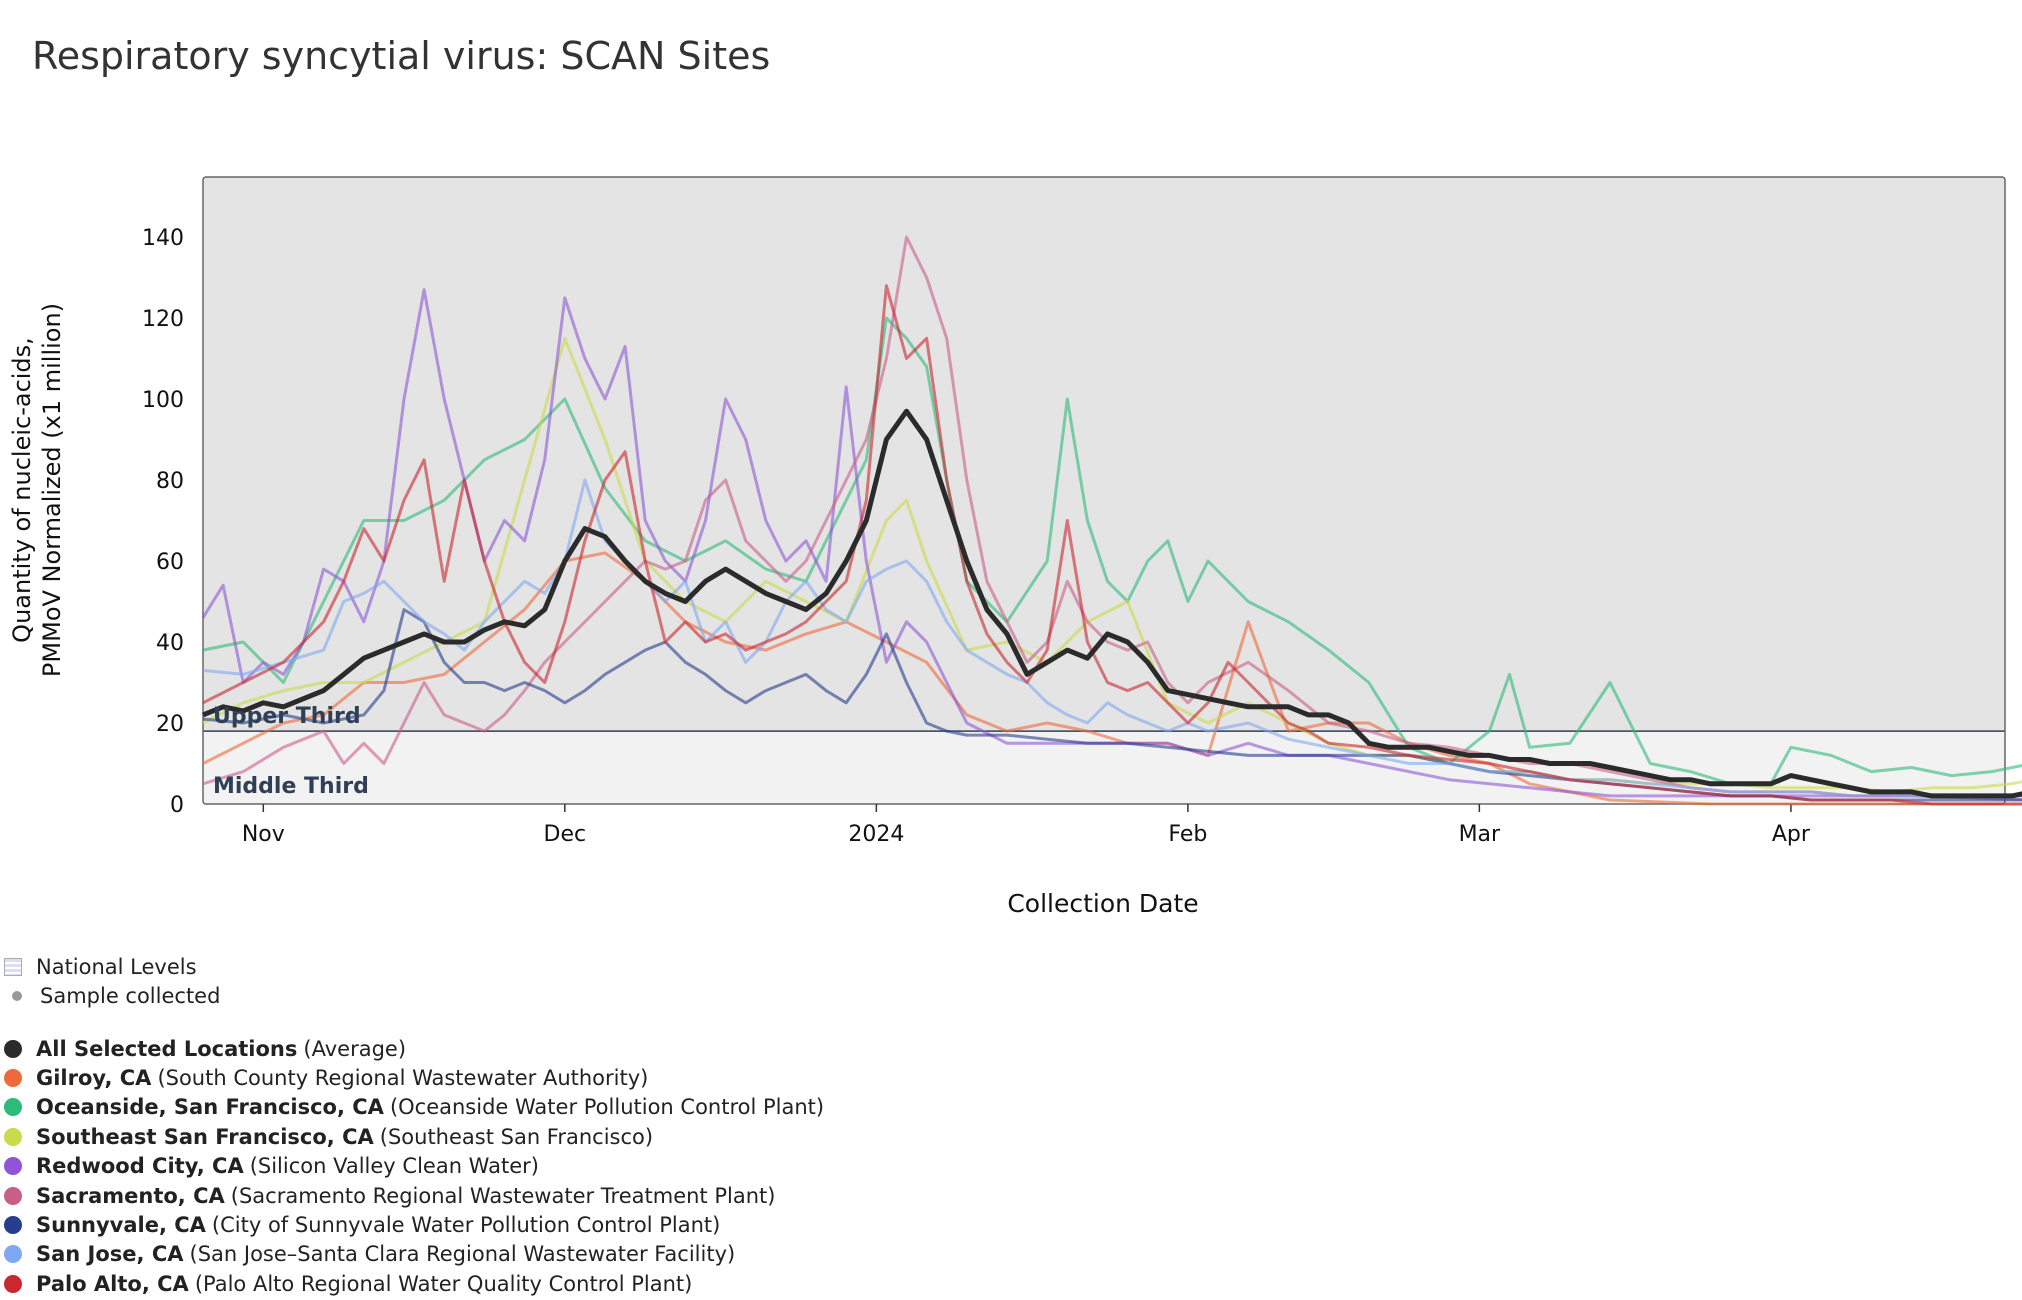 Image resolution: width=2022 pixels, height=1300 pixels. Describe the element at coordinates (1026, 825) in the screenshot. I see `x-axis: Nov Dec 2024 Feb Mar Apr` at that location.